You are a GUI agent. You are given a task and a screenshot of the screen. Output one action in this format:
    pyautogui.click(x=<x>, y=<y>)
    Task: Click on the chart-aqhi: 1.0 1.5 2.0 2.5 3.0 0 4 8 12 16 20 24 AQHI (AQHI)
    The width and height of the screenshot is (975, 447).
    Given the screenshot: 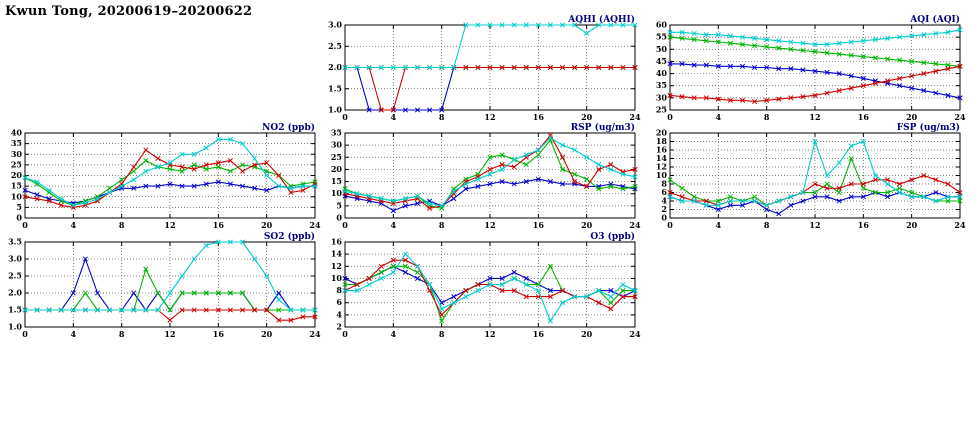 What is the action you would take?
    pyautogui.click(x=486, y=70)
    